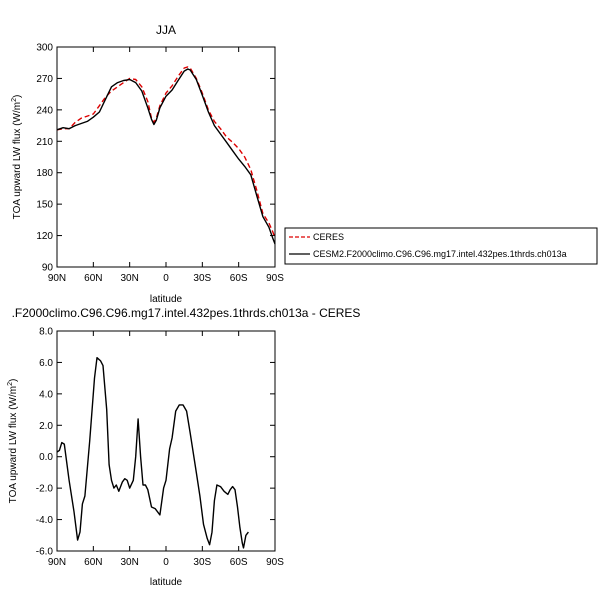 The width and height of the screenshot is (608, 611). Describe the element at coordinates (44, 79) in the screenshot. I see `top-y-tick-label: 270` at that location.